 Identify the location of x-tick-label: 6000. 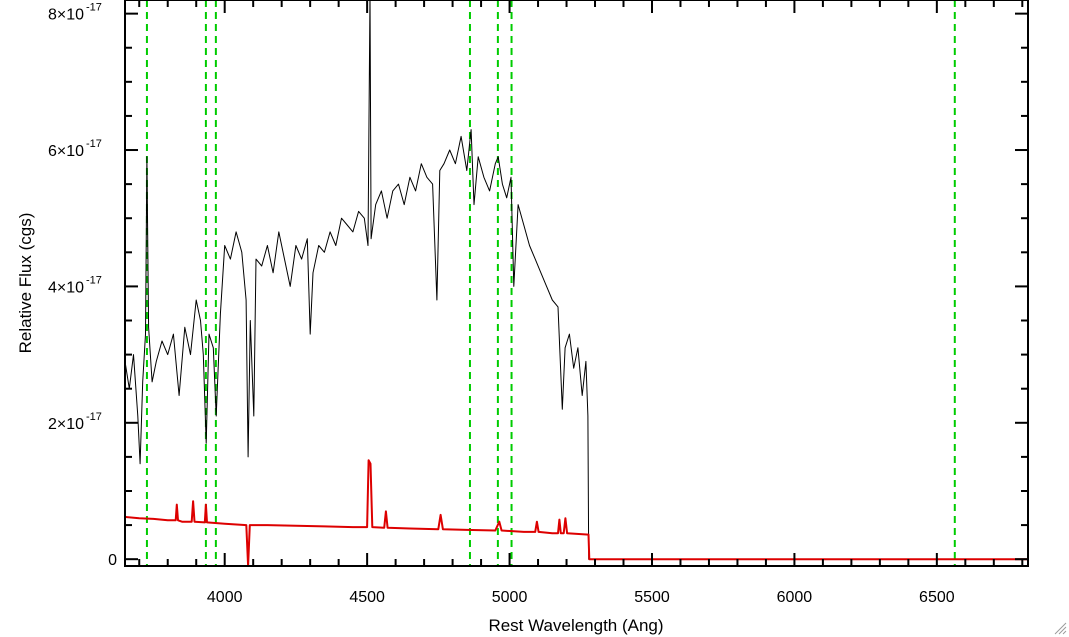
(795, 597).